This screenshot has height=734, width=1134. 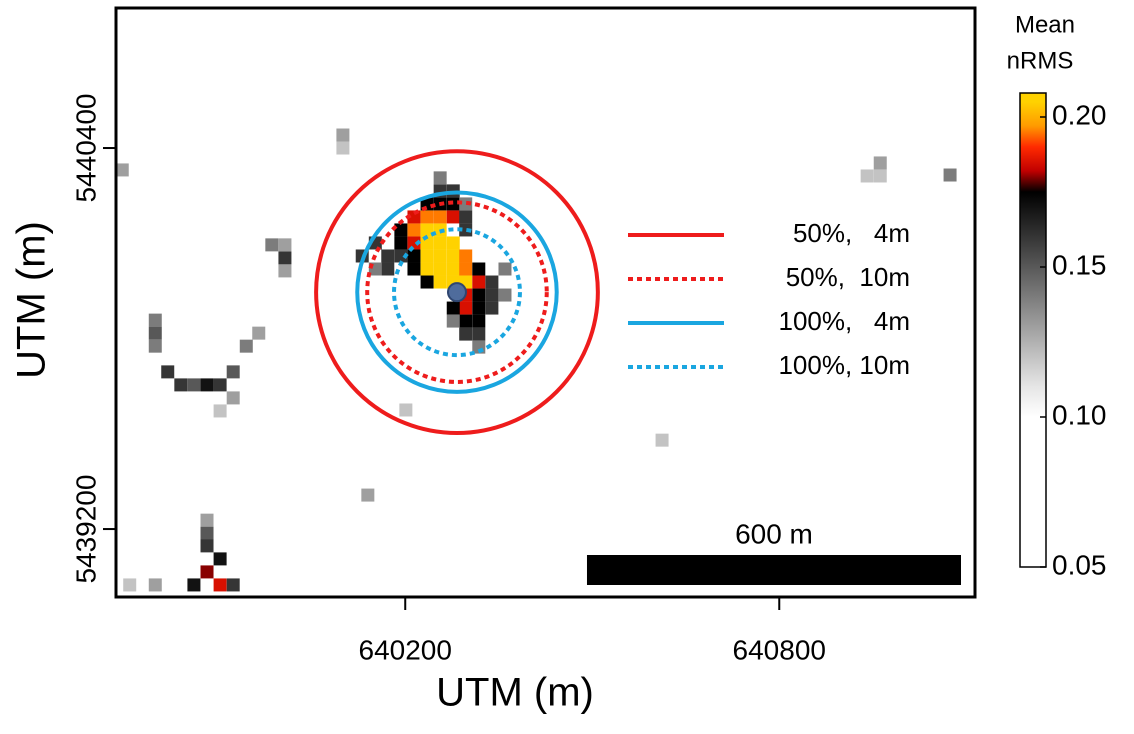 What do you see at coordinates (1079, 564) in the screenshot?
I see `colorbar-tick-label: 0.05` at bounding box center [1079, 564].